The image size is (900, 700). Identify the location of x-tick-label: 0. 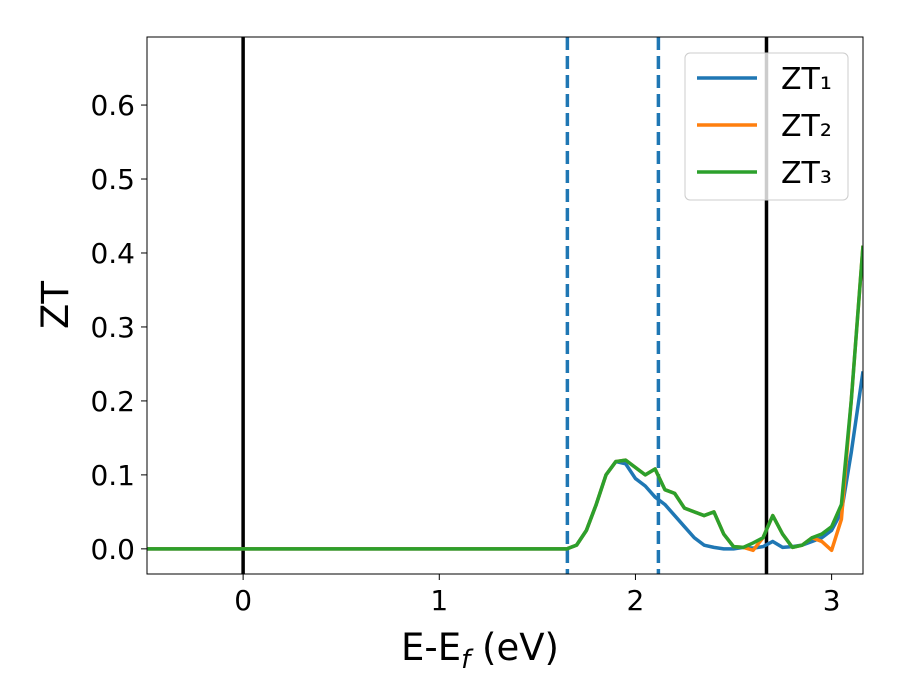
(243, 600).